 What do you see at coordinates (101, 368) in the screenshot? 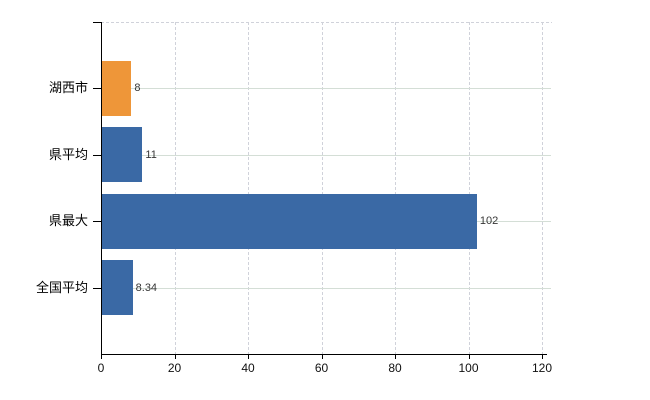
I see `x-tick-label: 0` at bounding box center [101, 368].